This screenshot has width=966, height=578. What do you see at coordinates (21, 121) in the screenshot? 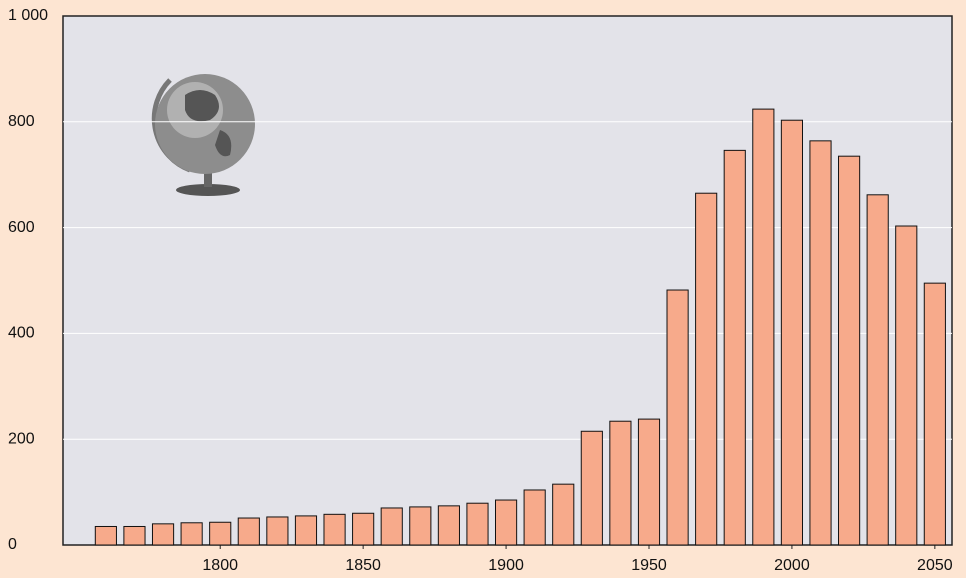
I see `y-tick-label: 800` at bounding box center [21, 121].